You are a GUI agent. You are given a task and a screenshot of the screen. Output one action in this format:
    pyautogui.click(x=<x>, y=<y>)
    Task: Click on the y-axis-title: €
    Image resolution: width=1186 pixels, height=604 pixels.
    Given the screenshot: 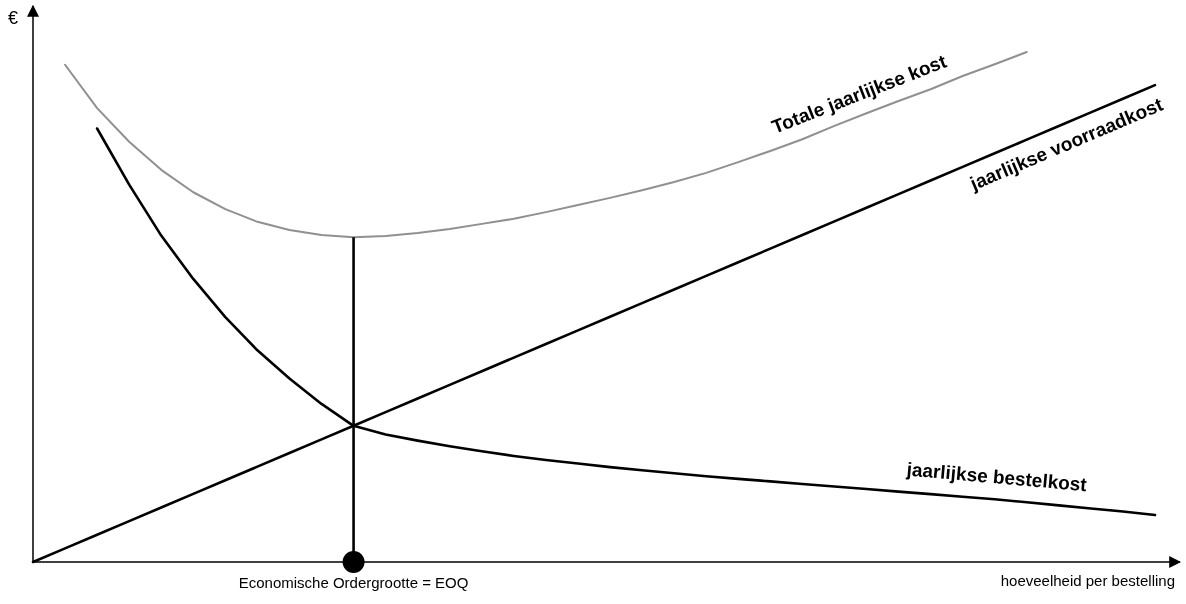 What is the action you would take?
    pyautogui.click(x=13, y=18)
    